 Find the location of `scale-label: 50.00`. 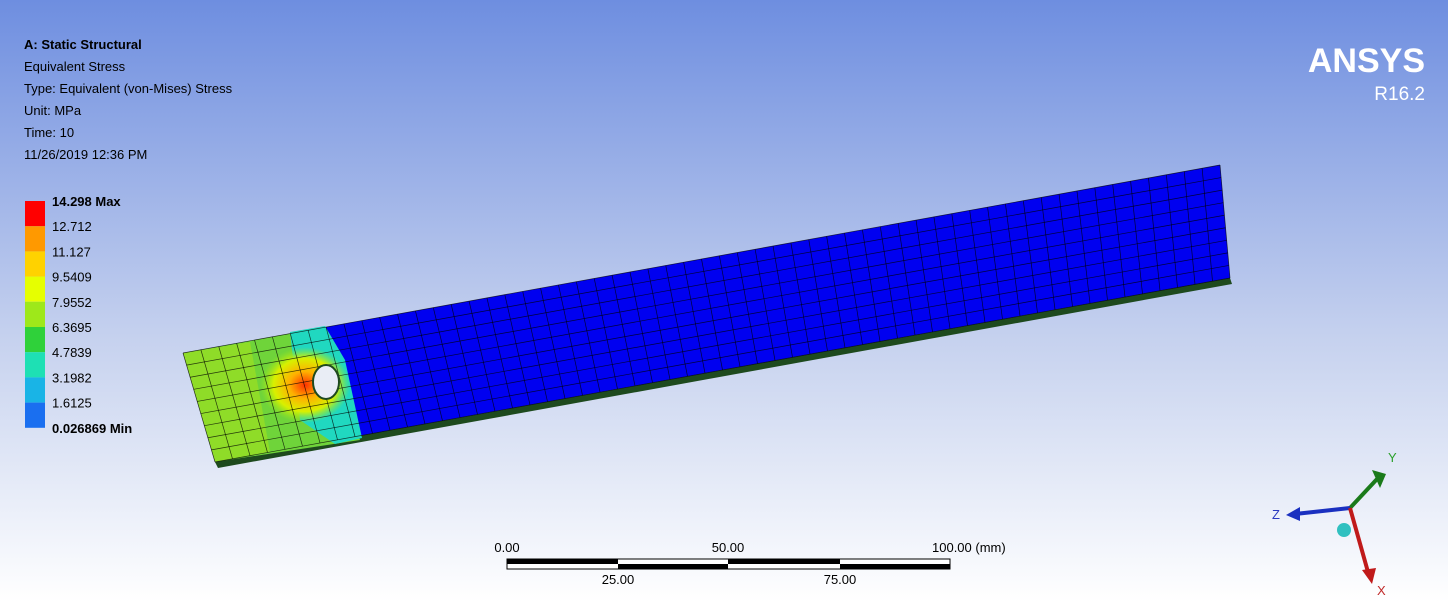

scale-label: 50.00 is located at coordinates (728, 547).